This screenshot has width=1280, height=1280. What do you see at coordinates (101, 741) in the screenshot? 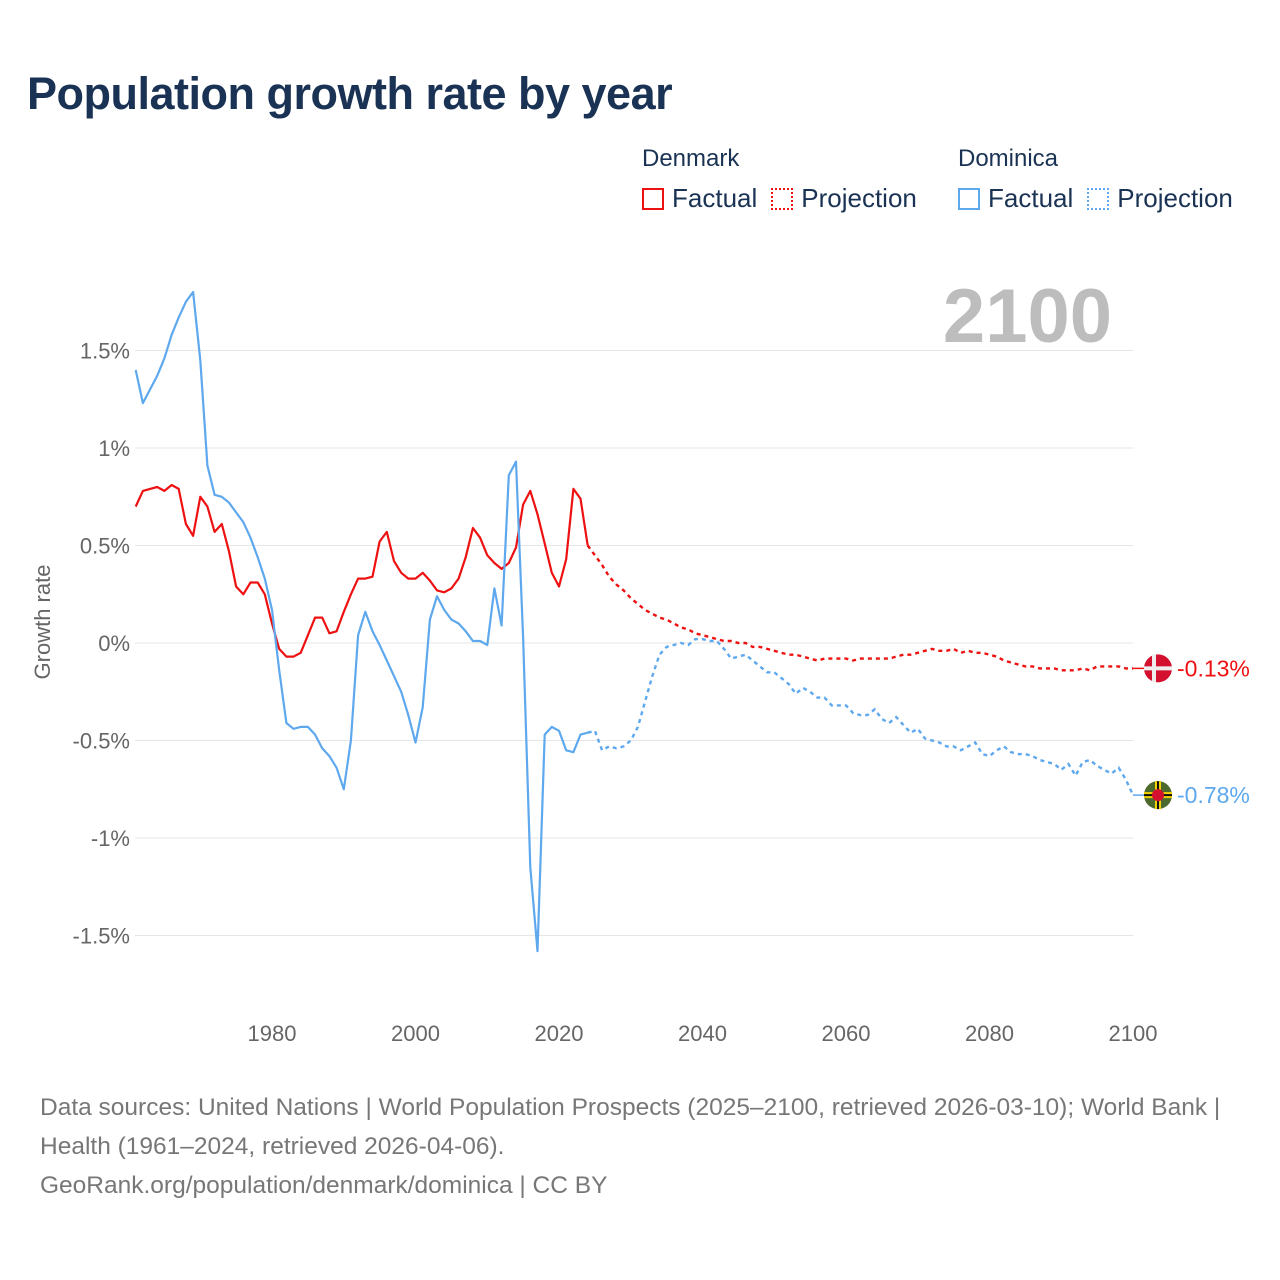
I see `y-tick-label: -0.5%` at bounding box center [101, 741].